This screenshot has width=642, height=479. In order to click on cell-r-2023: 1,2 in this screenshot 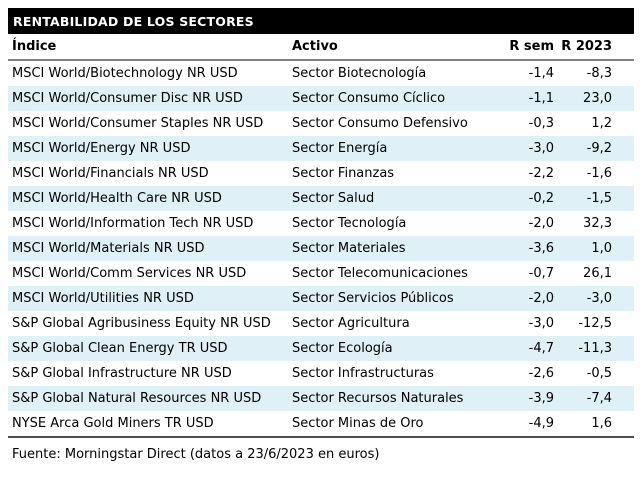, I will do `click(601, 123)`.